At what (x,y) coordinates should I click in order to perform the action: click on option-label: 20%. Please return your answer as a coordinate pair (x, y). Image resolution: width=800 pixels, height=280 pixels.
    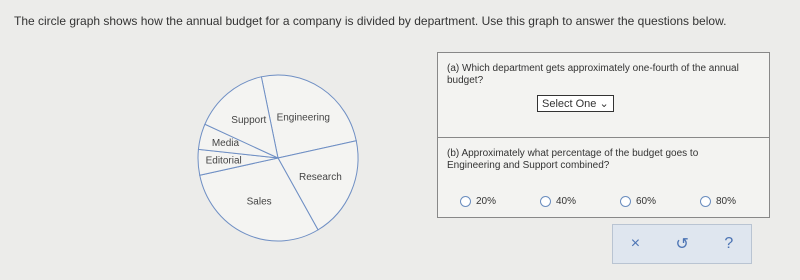
    Looking at the image, I should click on (486, 201).